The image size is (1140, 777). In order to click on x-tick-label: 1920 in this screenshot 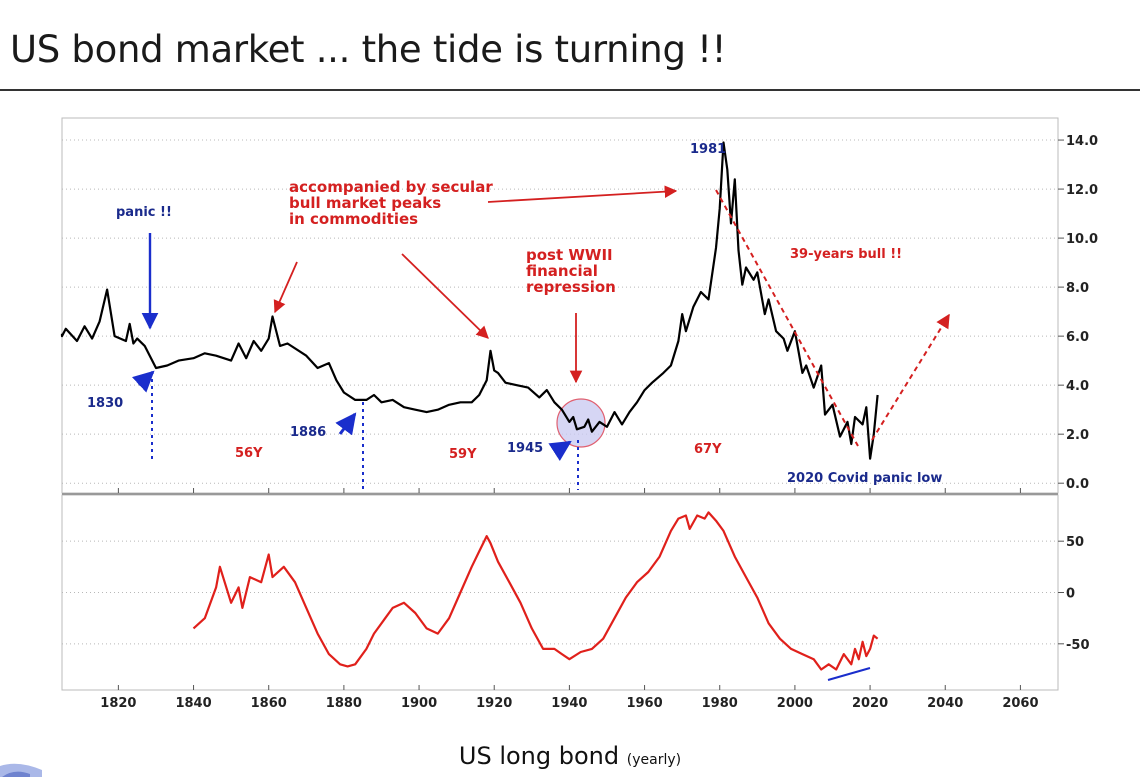, I will do `click(494, 703)`.